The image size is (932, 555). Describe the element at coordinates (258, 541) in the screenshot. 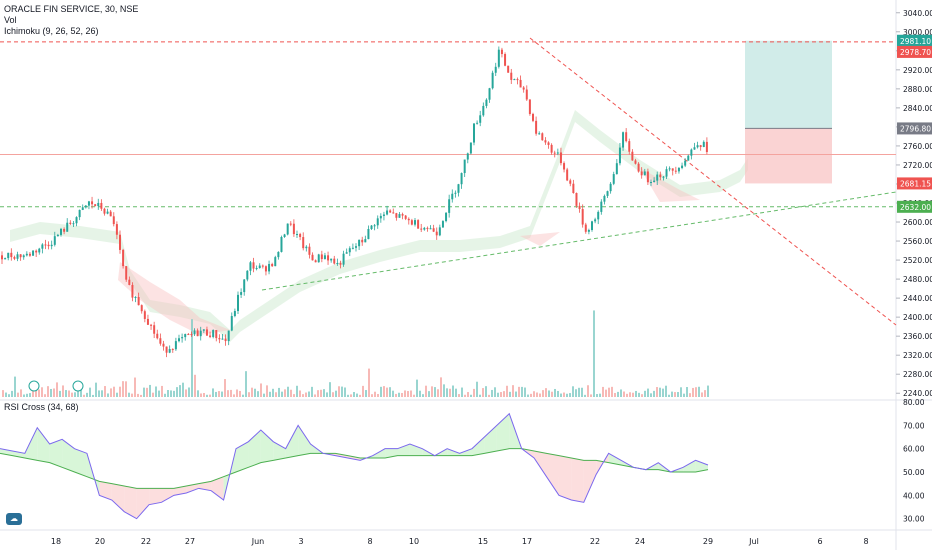

I see `time-tick-label: Jun` at that location.